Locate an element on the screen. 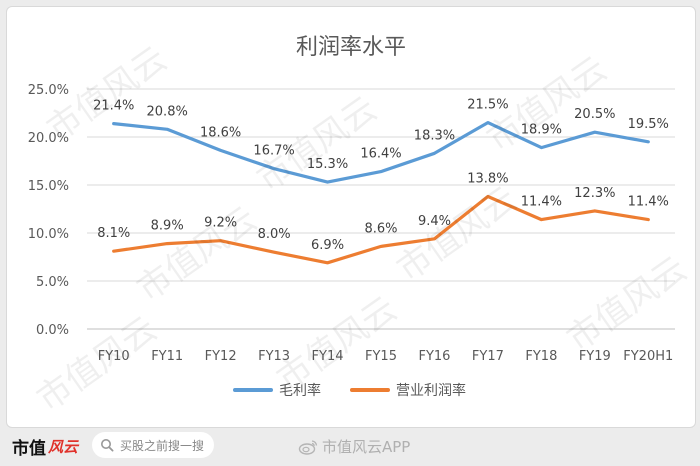  x-tick-label: FY20H1 is located at coordinates (648, 356).